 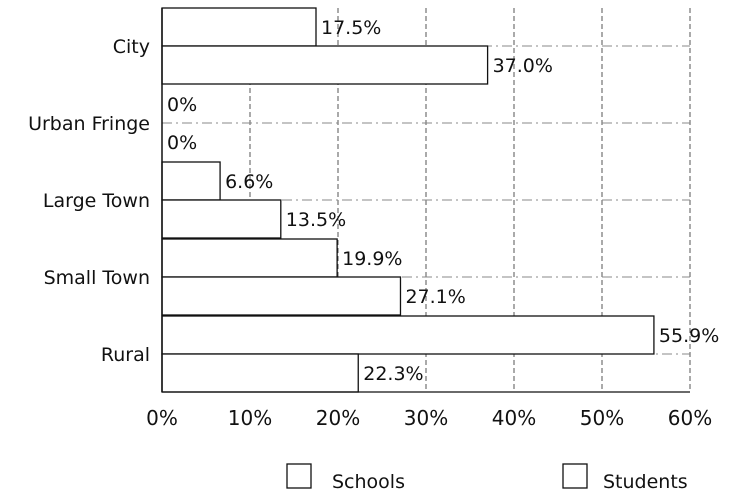 What do you see at coordinates (487, 478) in the screenshot?
I see `legend: Schools Students` at bounding box center [487, 478].